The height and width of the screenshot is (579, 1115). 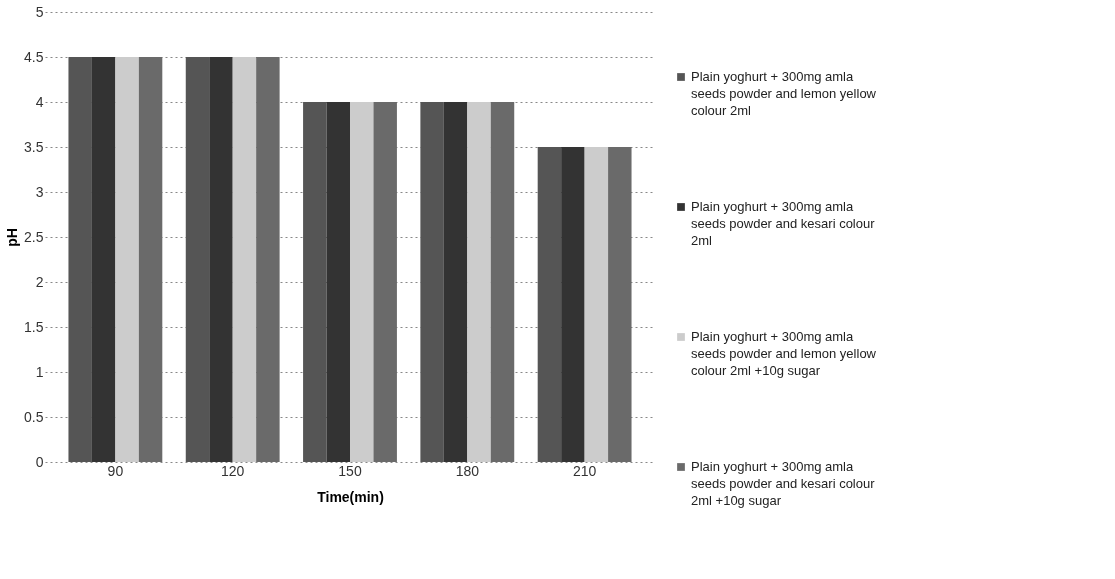 I want to click on y-axis-title: pH, so click(x=12, y=237).